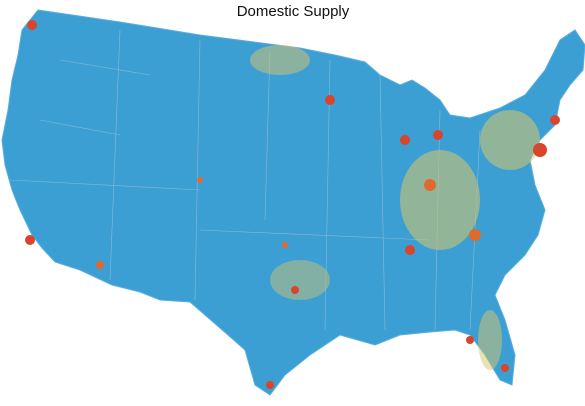  What do you see at coordinates (293, 11) in the screenshot?
I see `map-title: Domestic Supply` at bounding box center [293, 11].